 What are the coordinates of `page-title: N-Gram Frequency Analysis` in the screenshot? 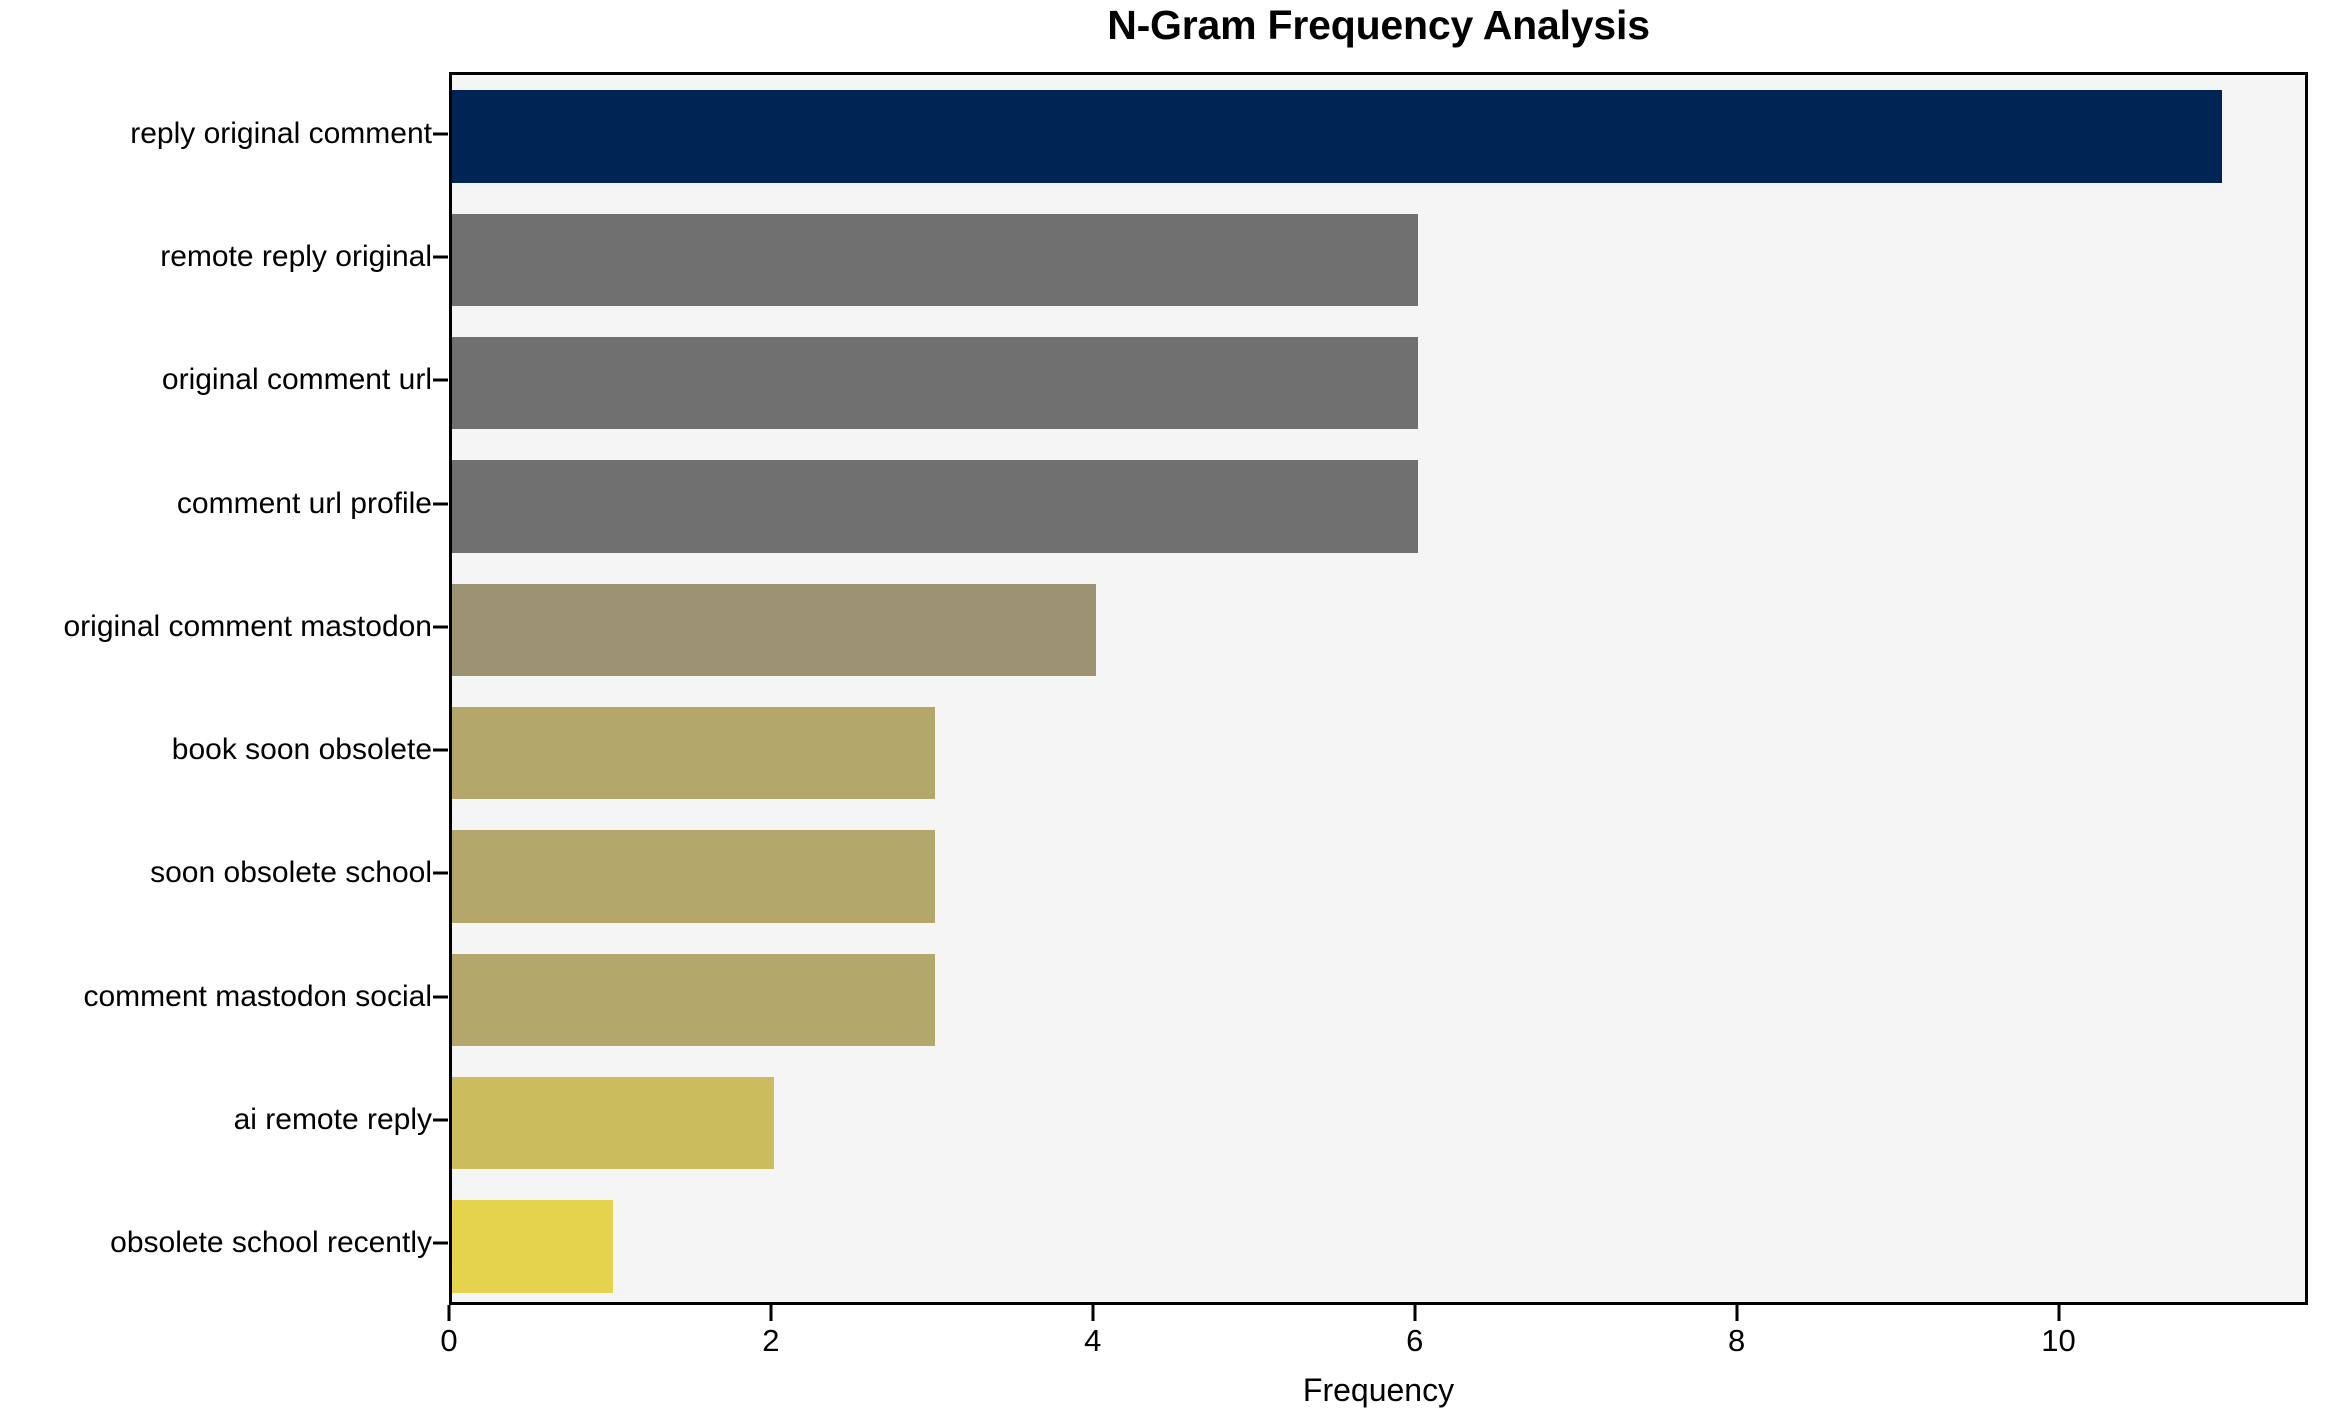 It's located at (1378, 25).